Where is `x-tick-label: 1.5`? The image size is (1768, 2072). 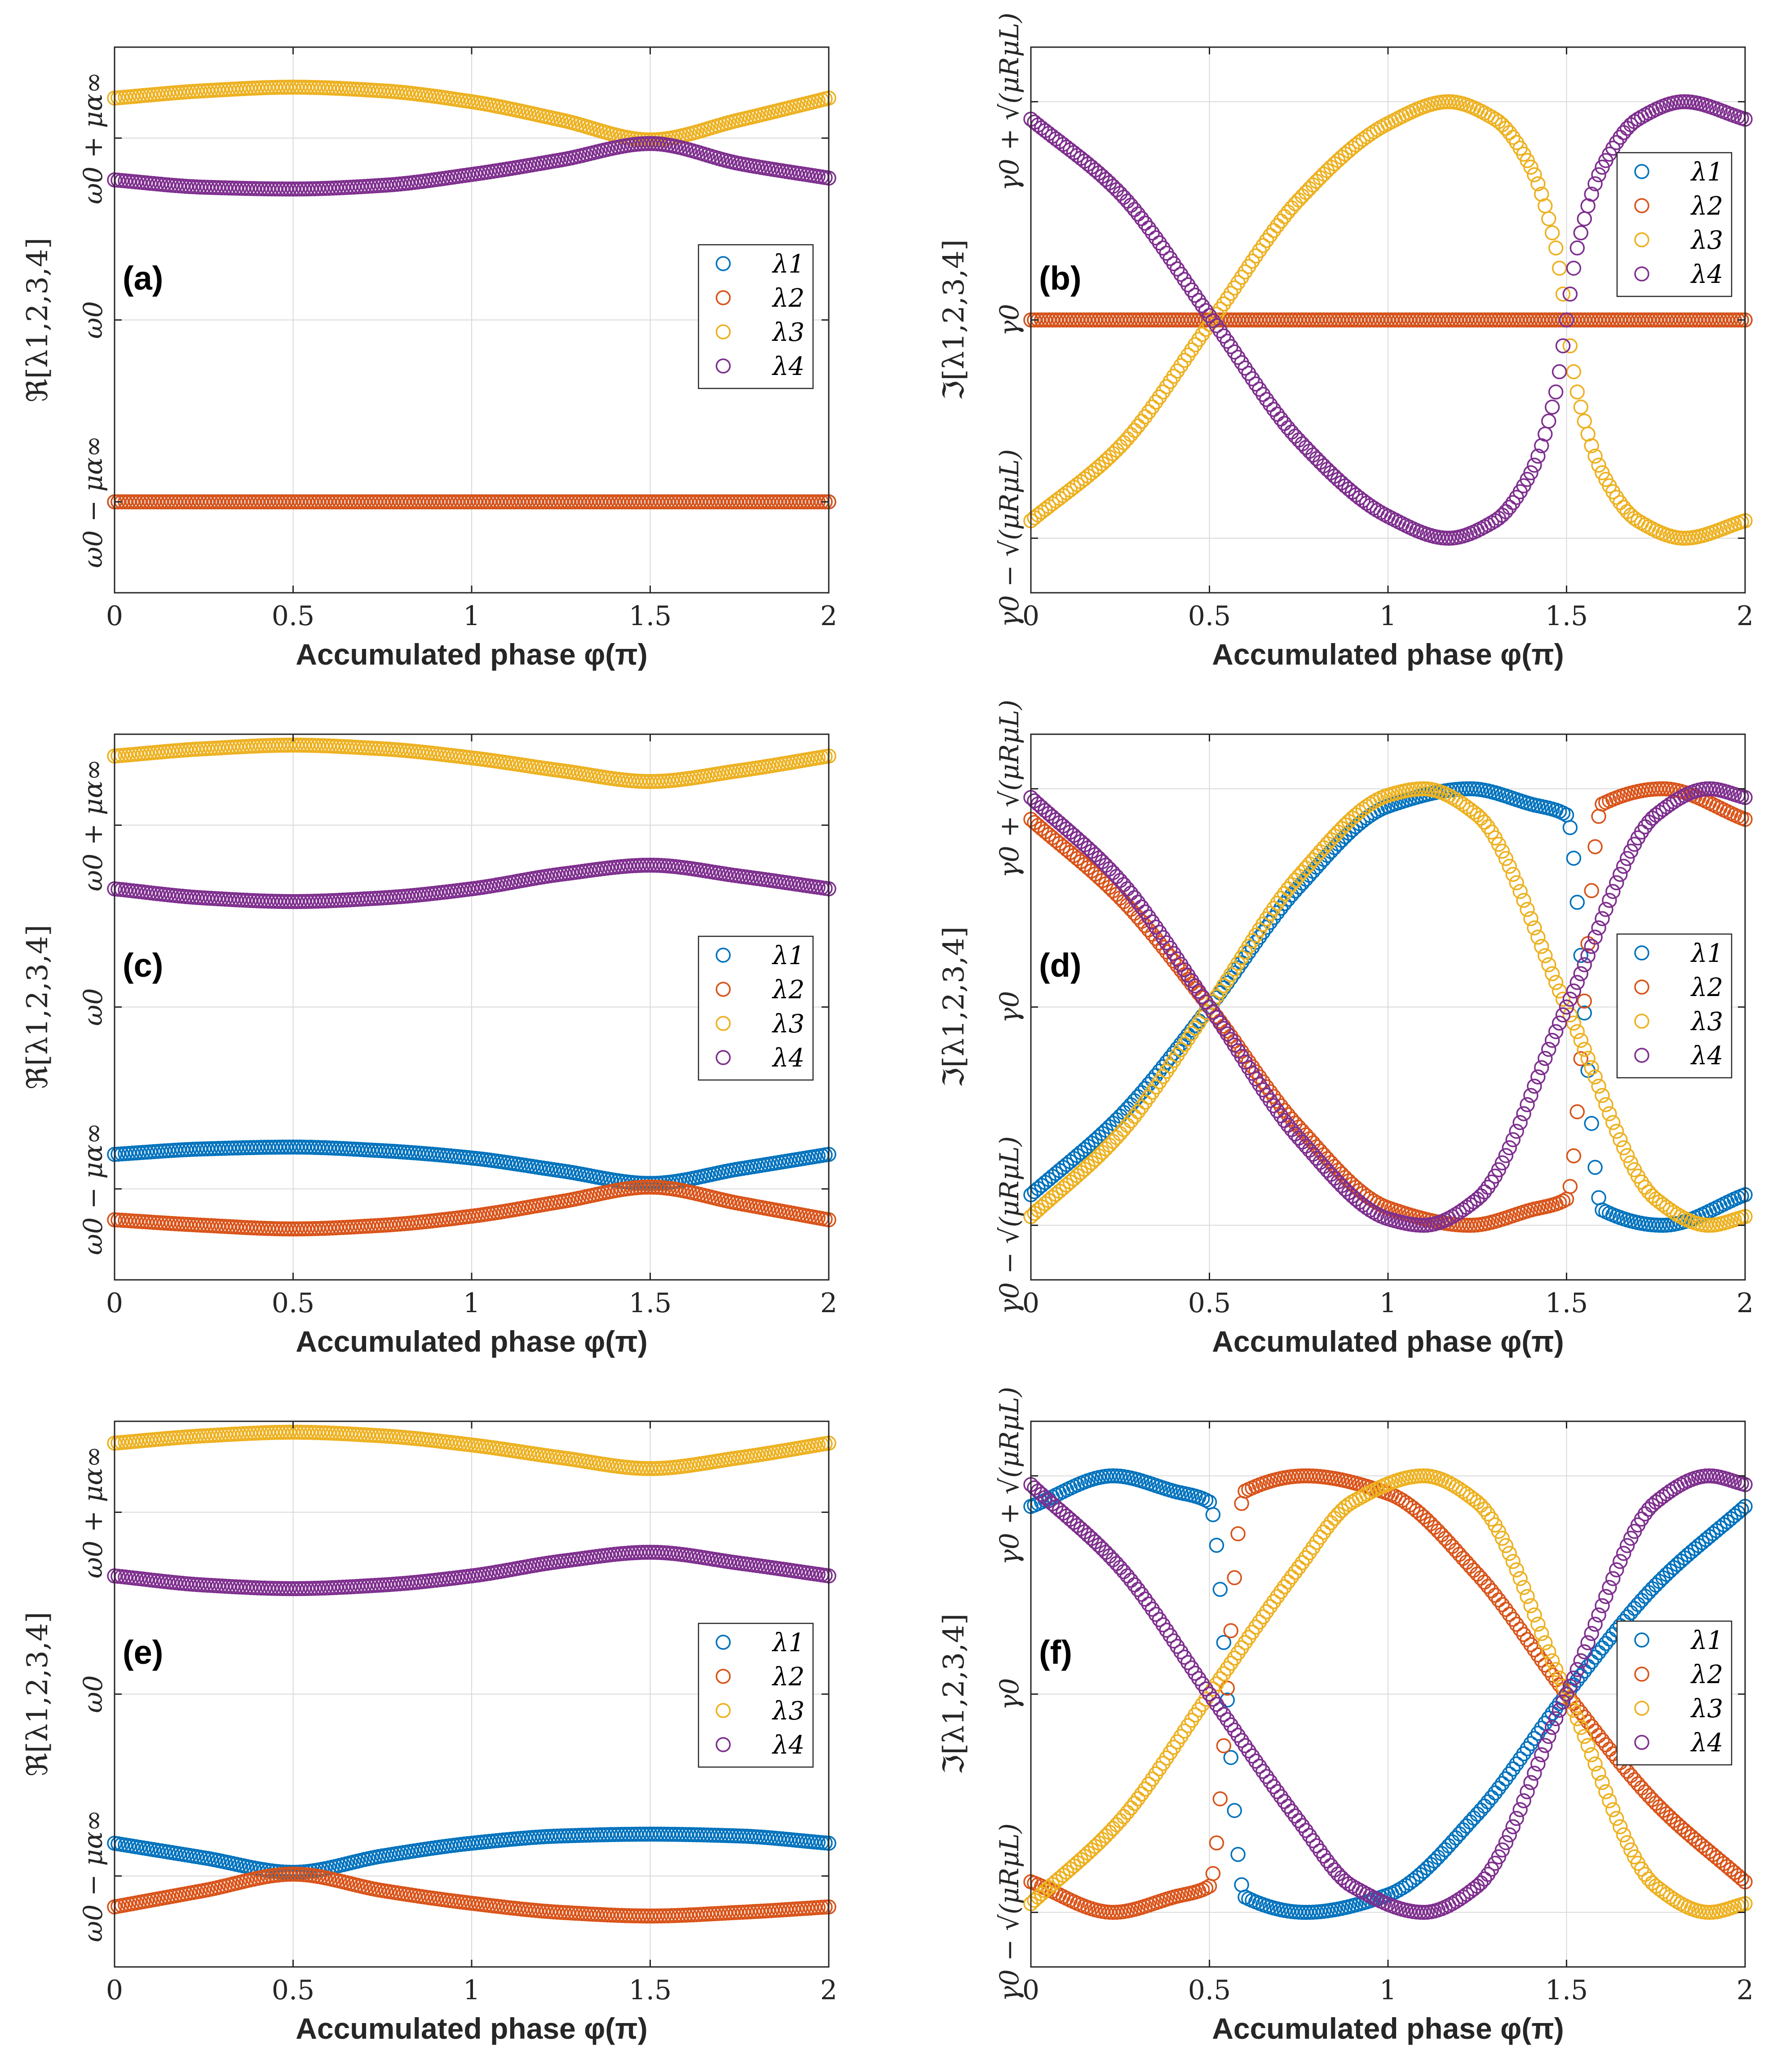
x-tick-label: 1.5 is located at coordinates (650, 1990).